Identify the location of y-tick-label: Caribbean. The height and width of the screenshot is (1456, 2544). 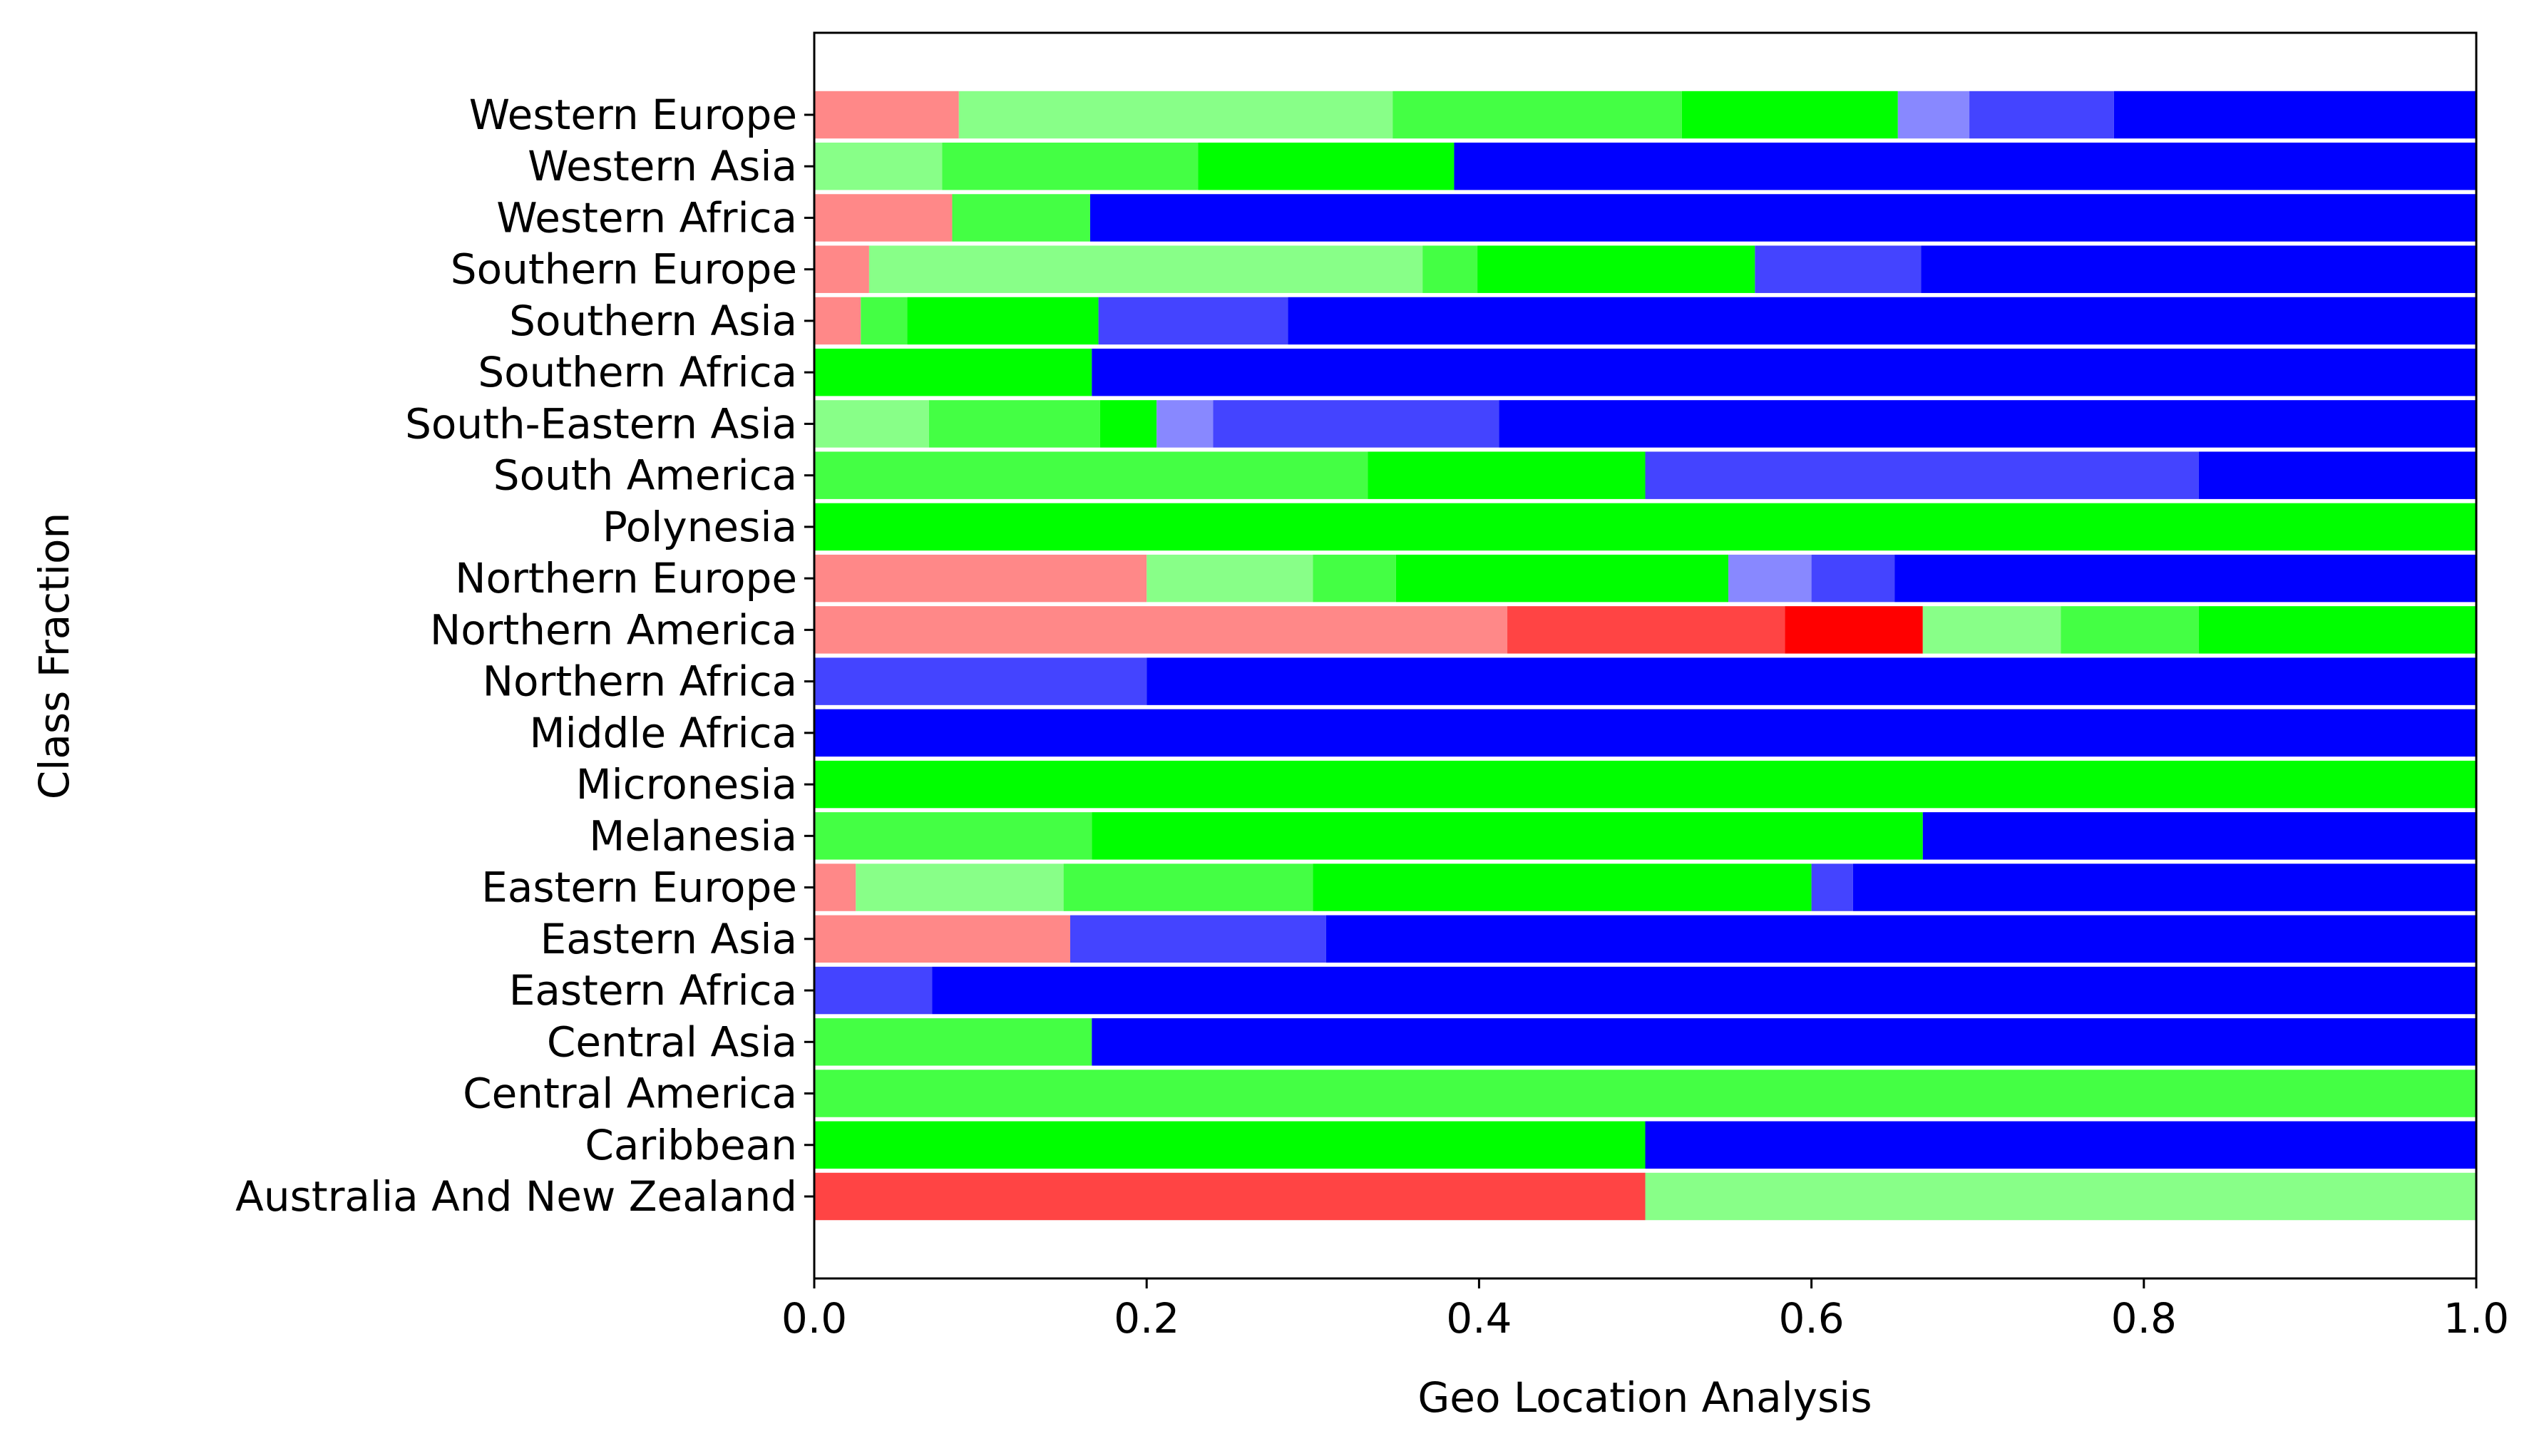
(691, 1145).